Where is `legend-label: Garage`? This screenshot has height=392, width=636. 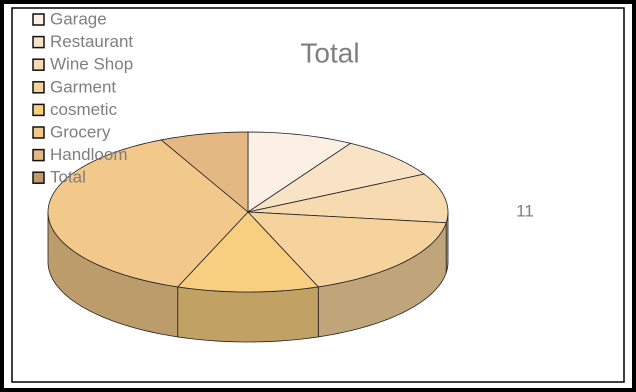
legend-label: Garage is located at coordinates (78, 18).